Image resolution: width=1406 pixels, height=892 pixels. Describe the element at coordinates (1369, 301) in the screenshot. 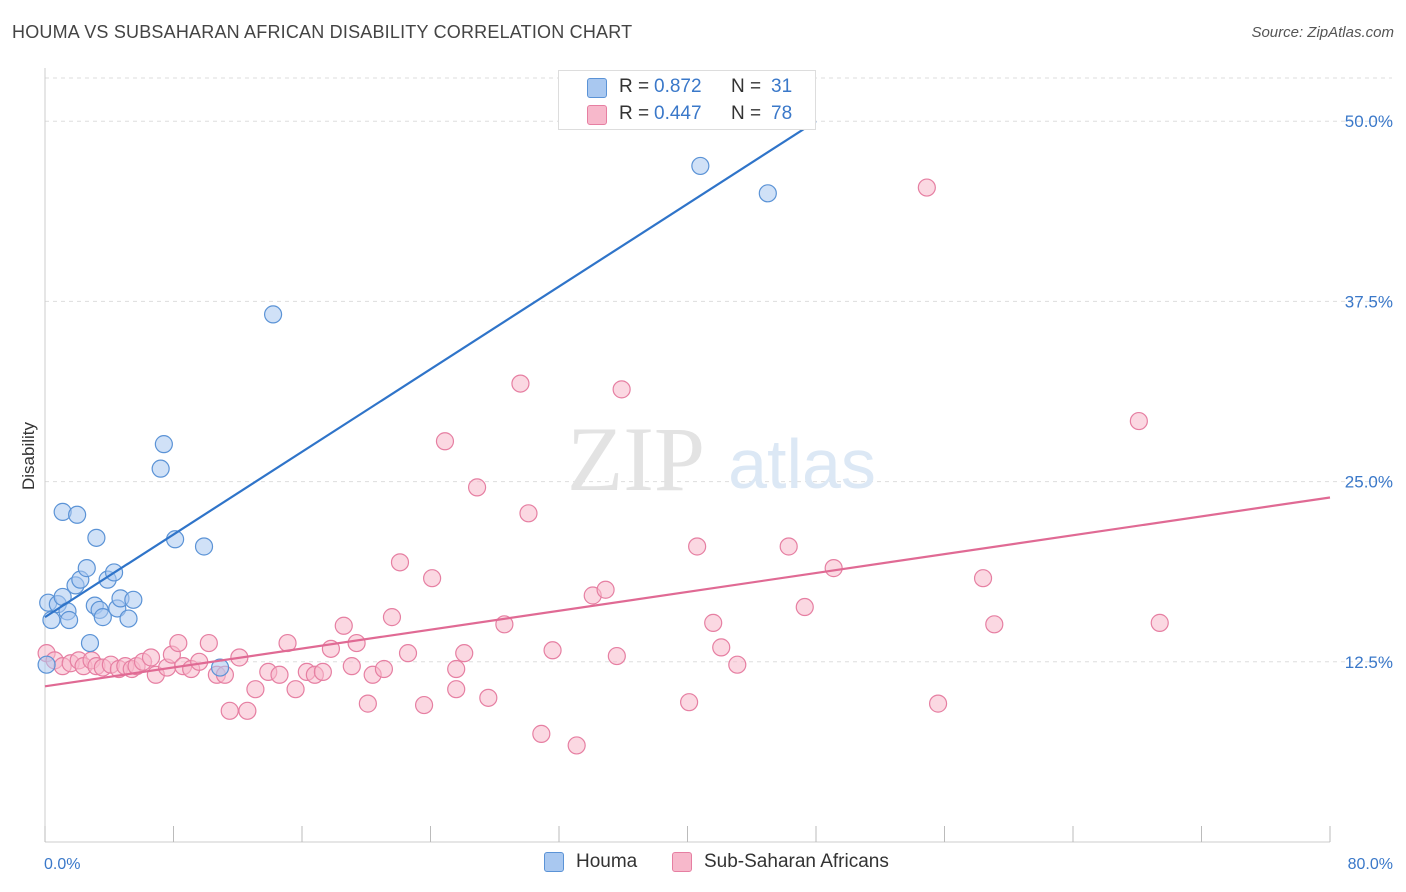

I see `y-tick-label: 37.5%` at that location.